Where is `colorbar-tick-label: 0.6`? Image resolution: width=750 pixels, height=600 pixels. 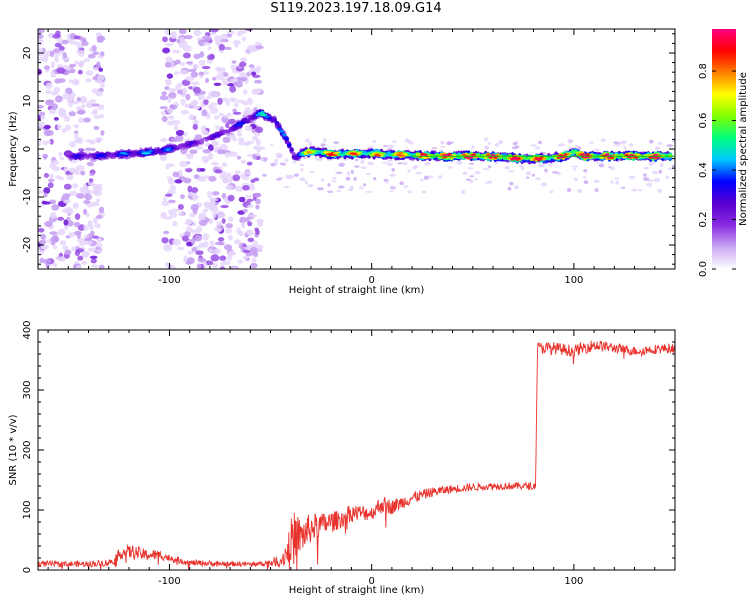 colorbar-tick-label: 0.6 is located at coordinates (703, 121).